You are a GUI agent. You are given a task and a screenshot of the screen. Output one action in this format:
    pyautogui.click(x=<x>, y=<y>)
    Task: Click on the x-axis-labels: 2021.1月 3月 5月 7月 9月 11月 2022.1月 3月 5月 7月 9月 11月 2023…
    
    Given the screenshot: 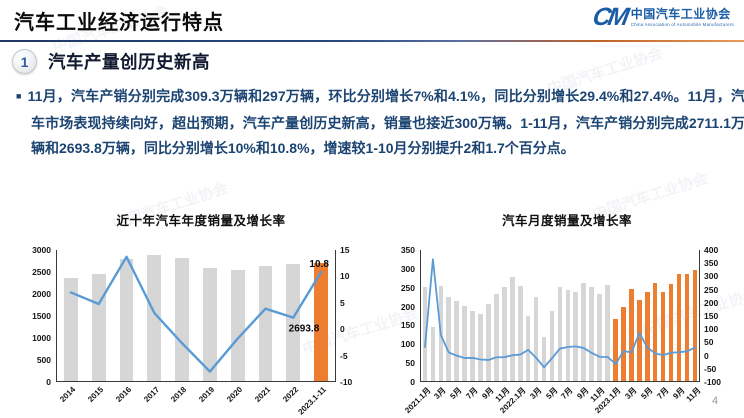 What is the action you would take?
    pyautogui.click(x=553, y=399)
    